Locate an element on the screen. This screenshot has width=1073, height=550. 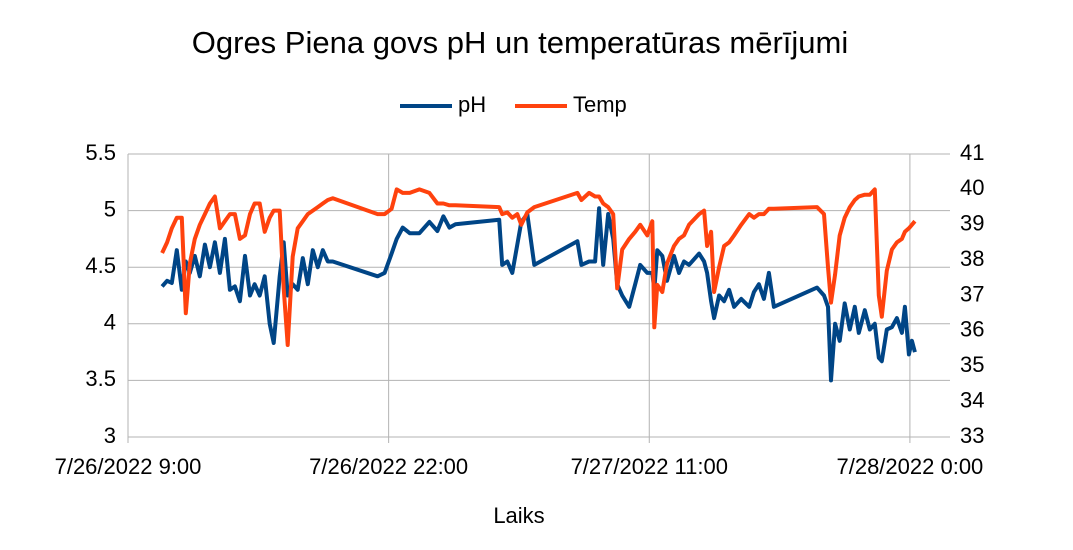
y2-tick-label: 33 is located at coordinates (972, 435).